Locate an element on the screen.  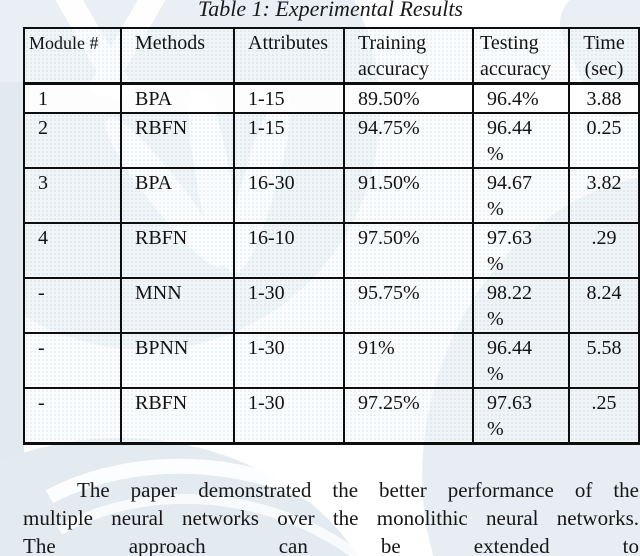
header-testing-accuracy: Testing accuracy is located at coordinates (521, 56).